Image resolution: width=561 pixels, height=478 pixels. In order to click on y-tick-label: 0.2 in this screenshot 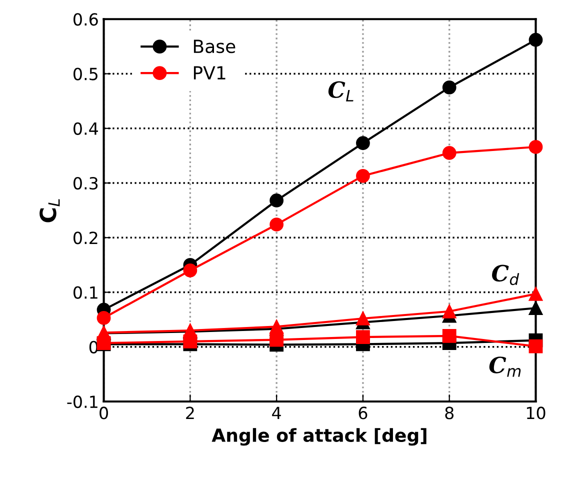, I will do `click(86, 238)`.